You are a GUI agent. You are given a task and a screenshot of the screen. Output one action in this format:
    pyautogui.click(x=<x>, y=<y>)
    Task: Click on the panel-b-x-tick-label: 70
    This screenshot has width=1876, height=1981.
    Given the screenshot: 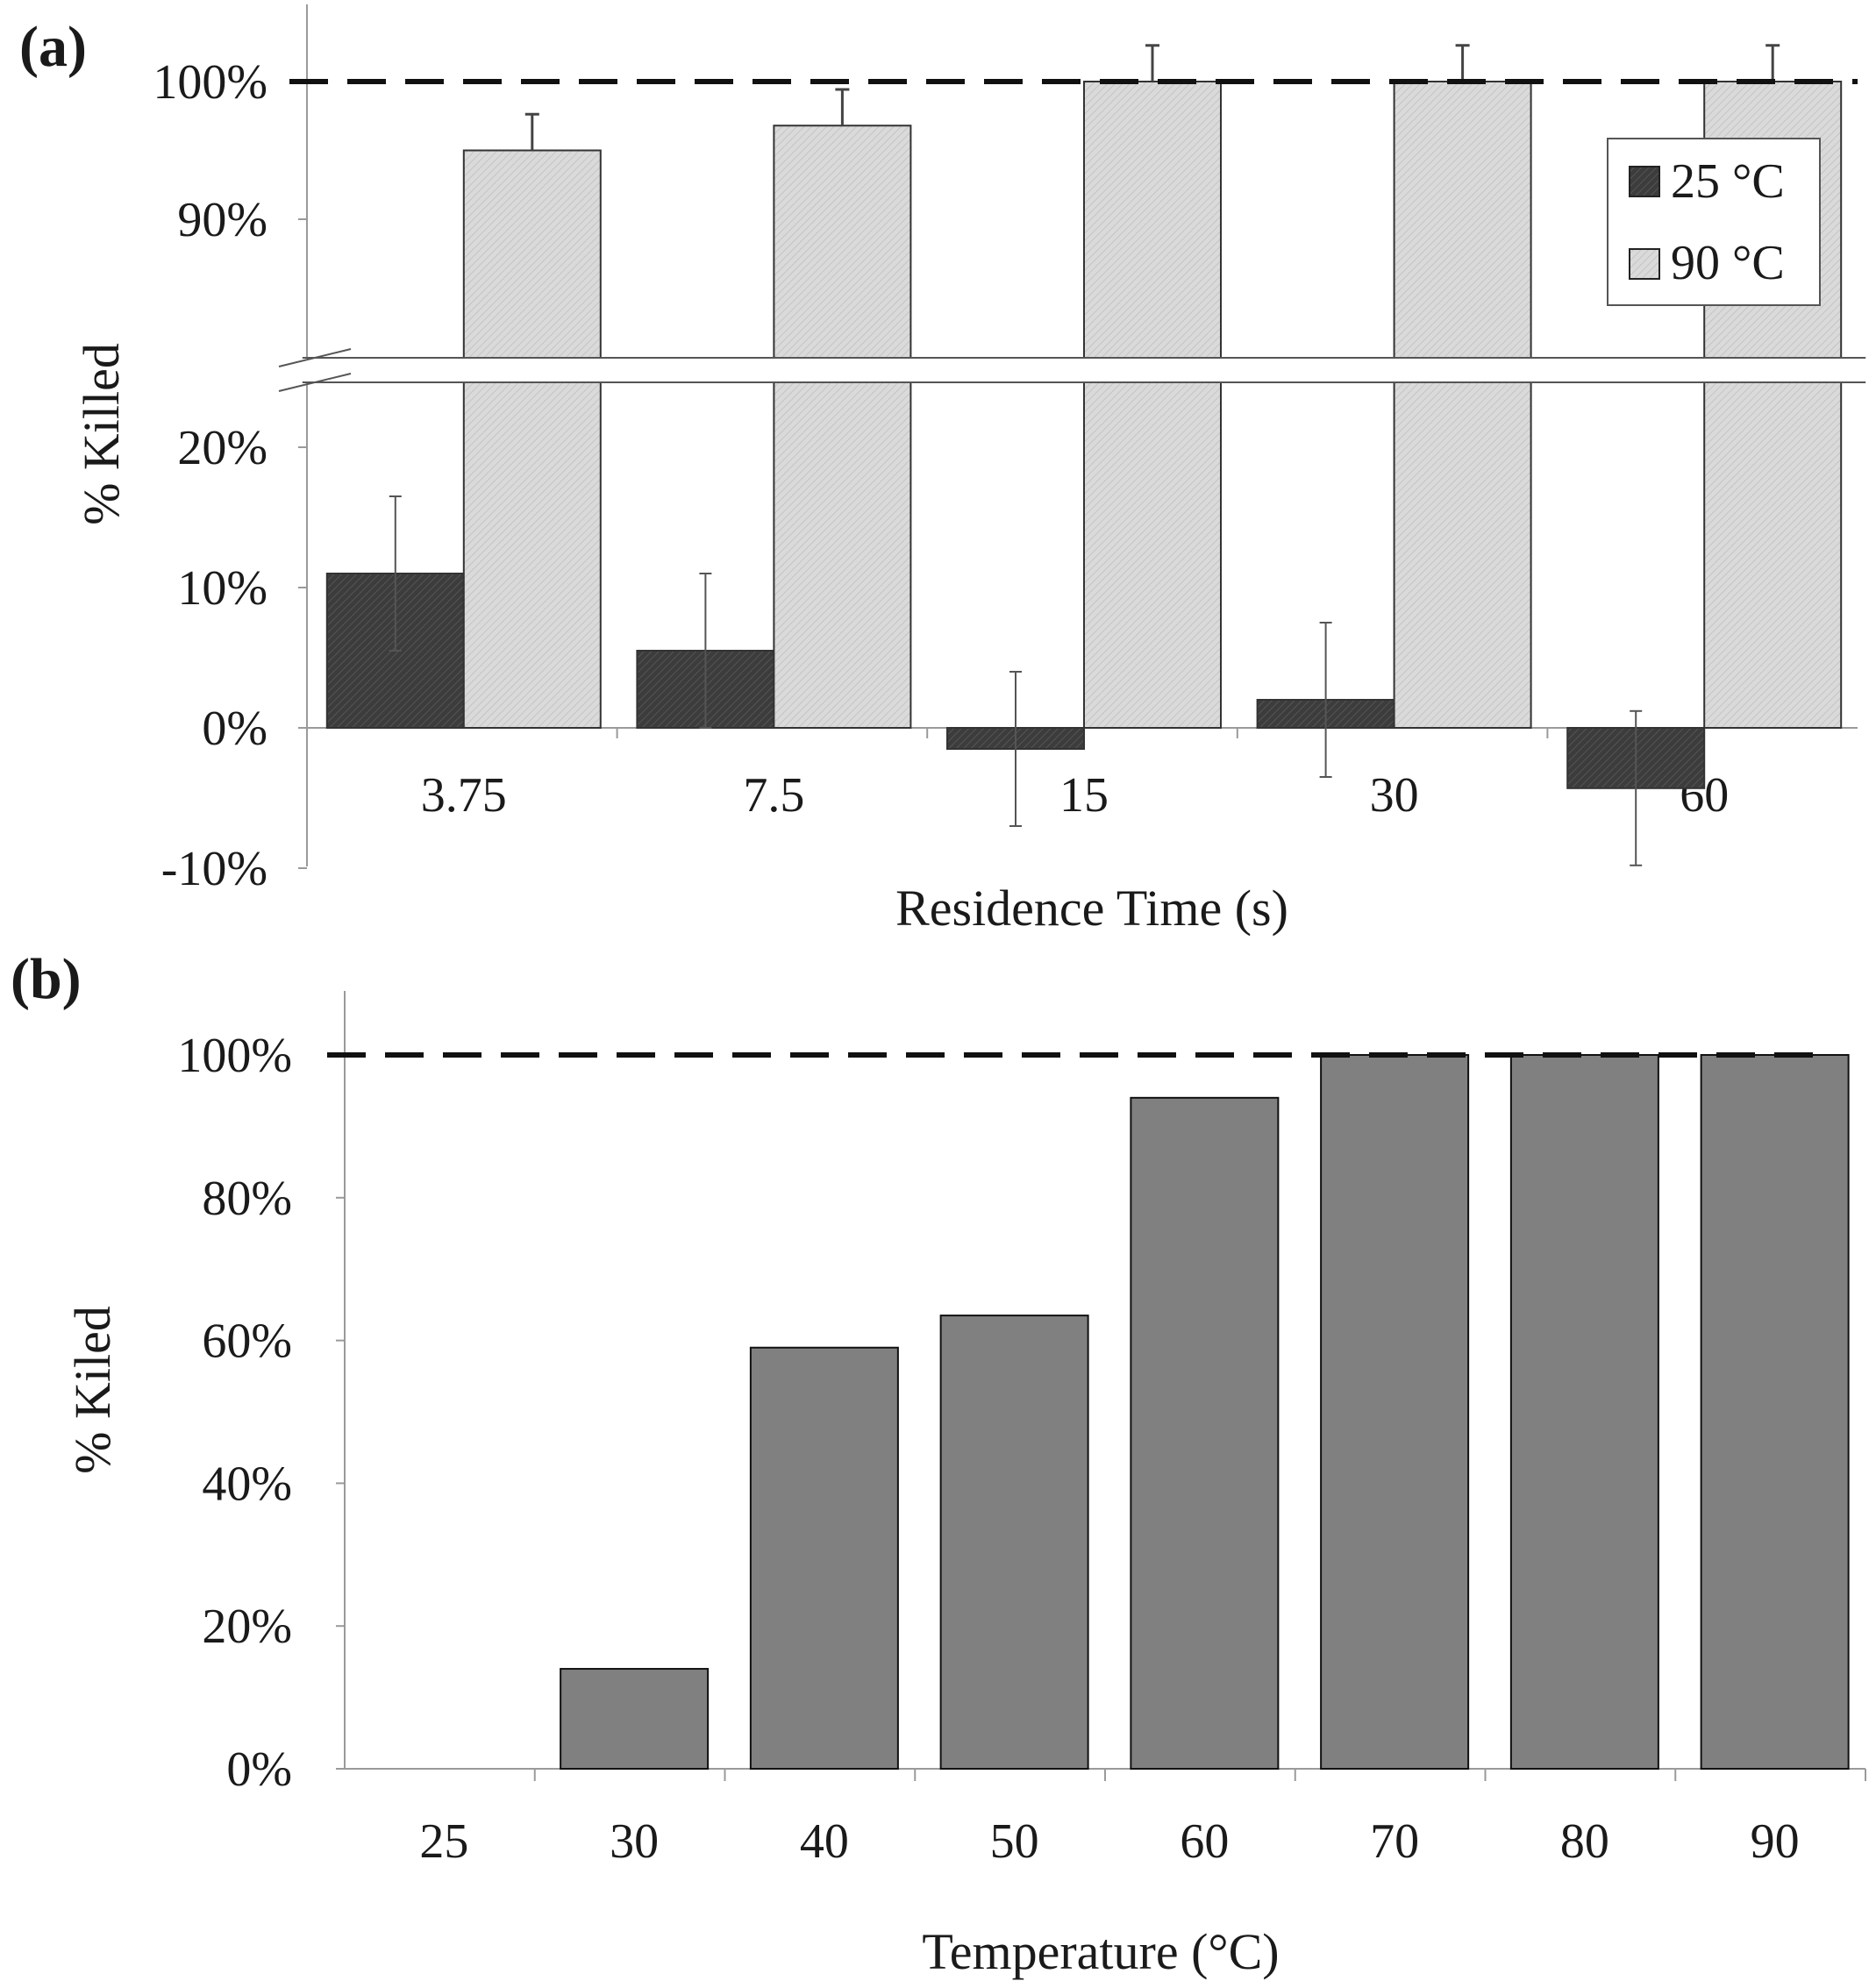 What is the action you would take?
    pyautogui.click(x=1394, y=1841)
    